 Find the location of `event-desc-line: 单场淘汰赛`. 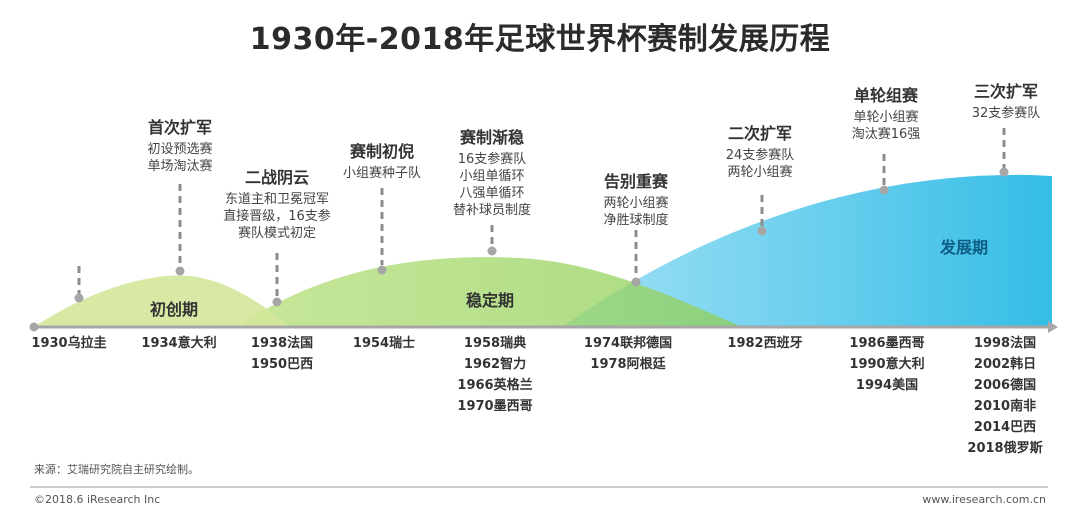

event-desc-line: 单场淘汰赛 is located at coordinates (180, 166).